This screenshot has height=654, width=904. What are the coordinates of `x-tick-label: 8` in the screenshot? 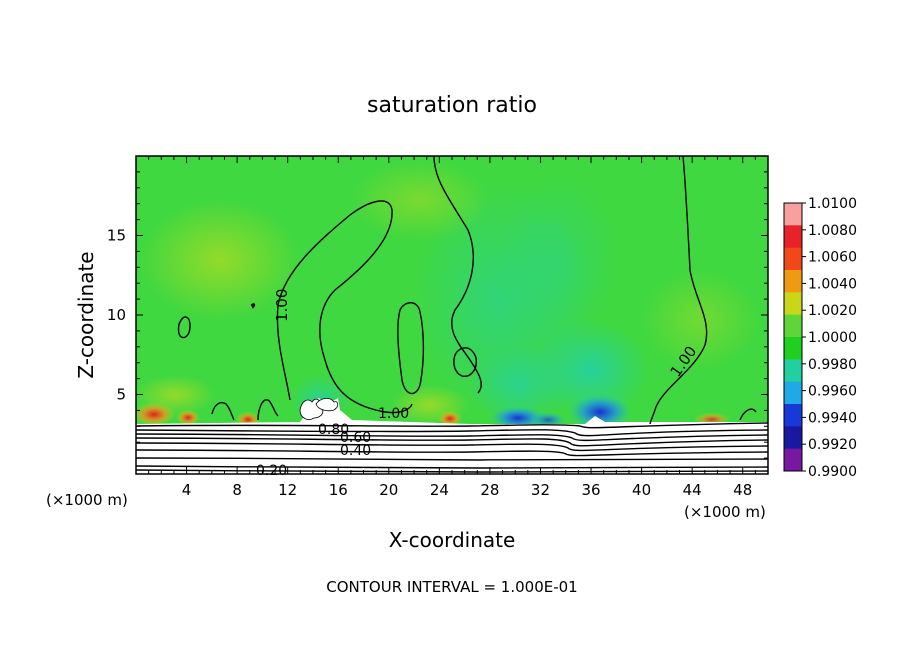 It's located at (237, 490).